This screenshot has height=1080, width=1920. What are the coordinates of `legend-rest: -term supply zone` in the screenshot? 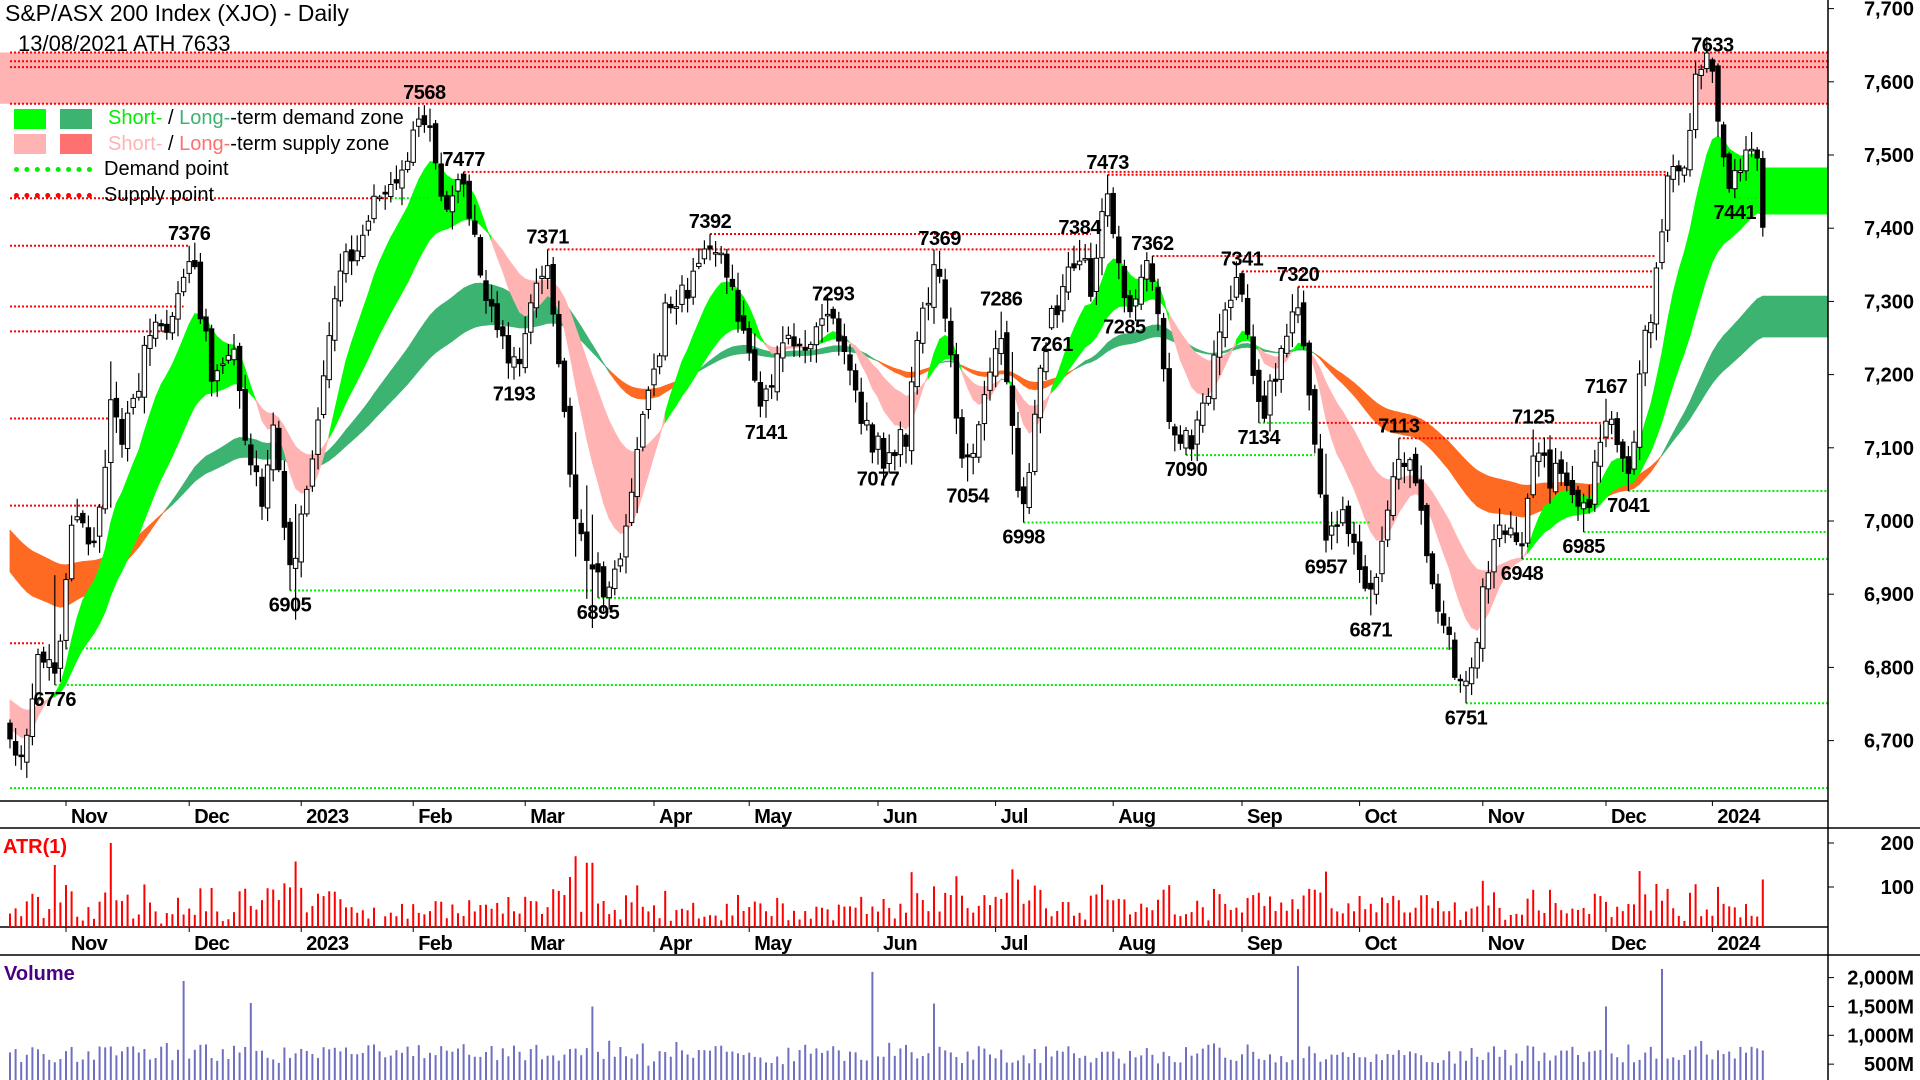 It's located at (310, 143).